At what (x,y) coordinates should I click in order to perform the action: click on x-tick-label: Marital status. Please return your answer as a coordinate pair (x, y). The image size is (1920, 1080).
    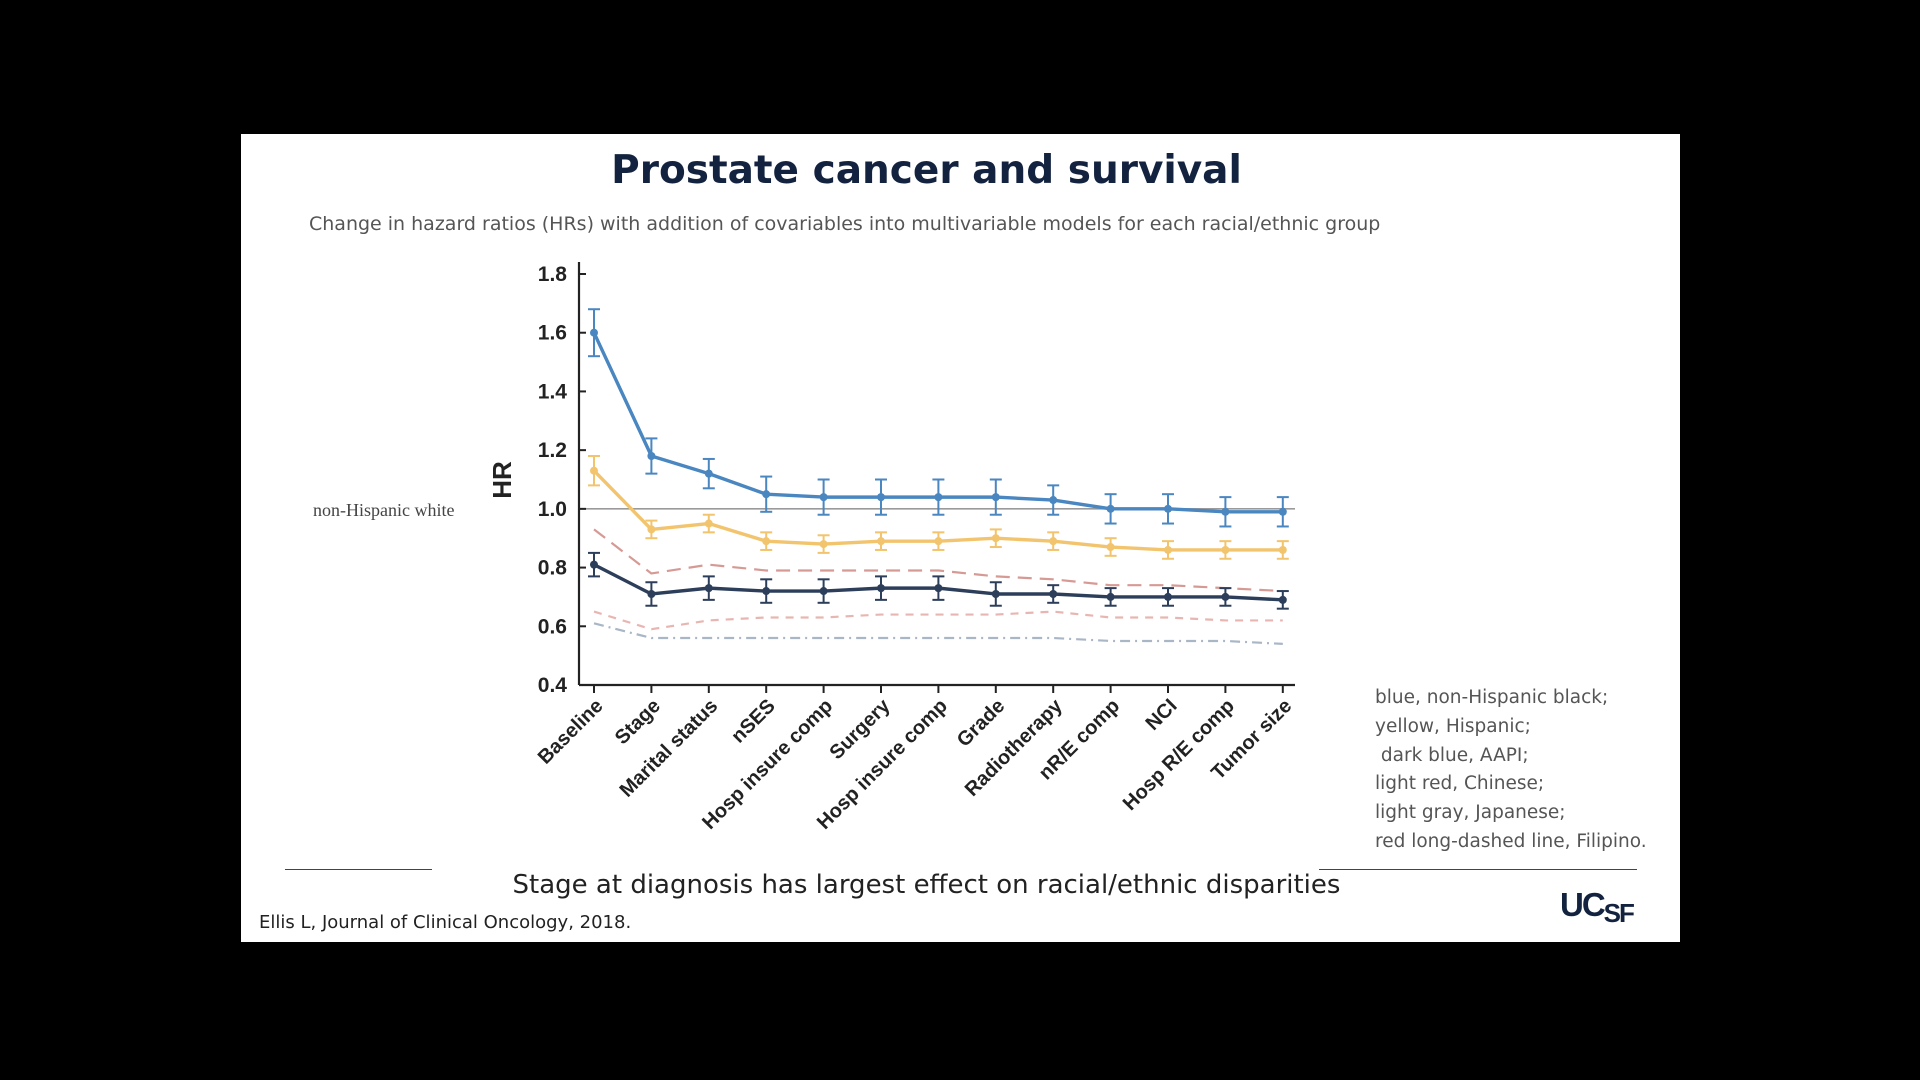
    Looking at the image, I should click on (669, 748).